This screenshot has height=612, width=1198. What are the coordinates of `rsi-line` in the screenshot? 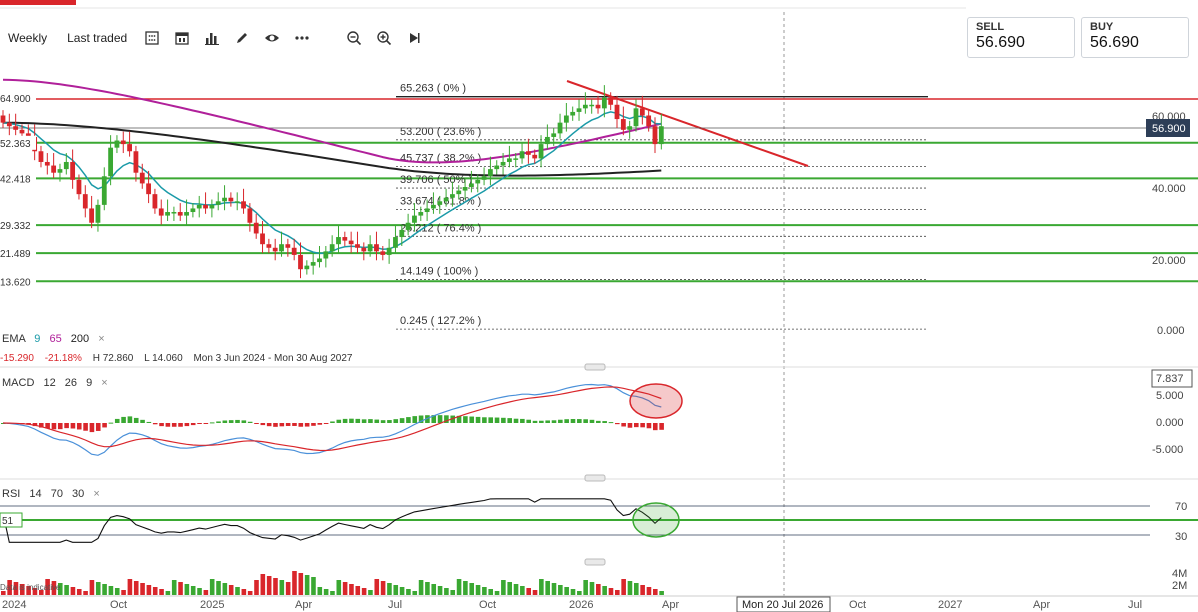 It's located at (332, 520).